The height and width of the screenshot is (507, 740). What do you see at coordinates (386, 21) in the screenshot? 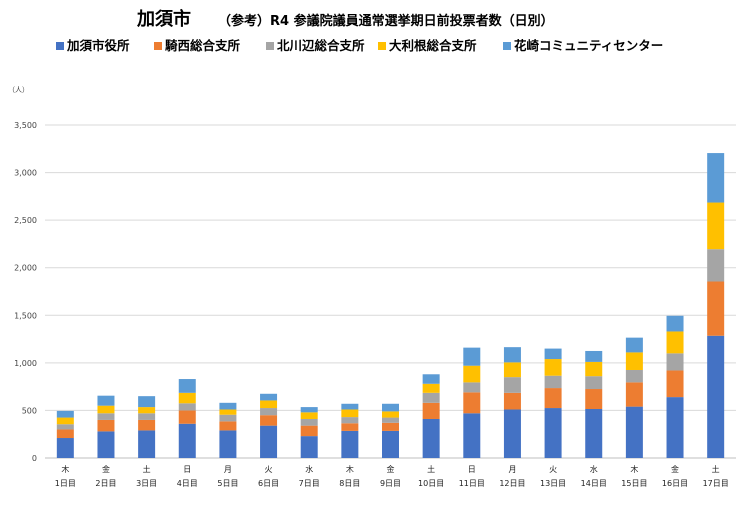
I see `chart-subtitle: （参考）R4 参議院議員通常選挙期日前投票者数（日別）` at bounding box center [386, 21].